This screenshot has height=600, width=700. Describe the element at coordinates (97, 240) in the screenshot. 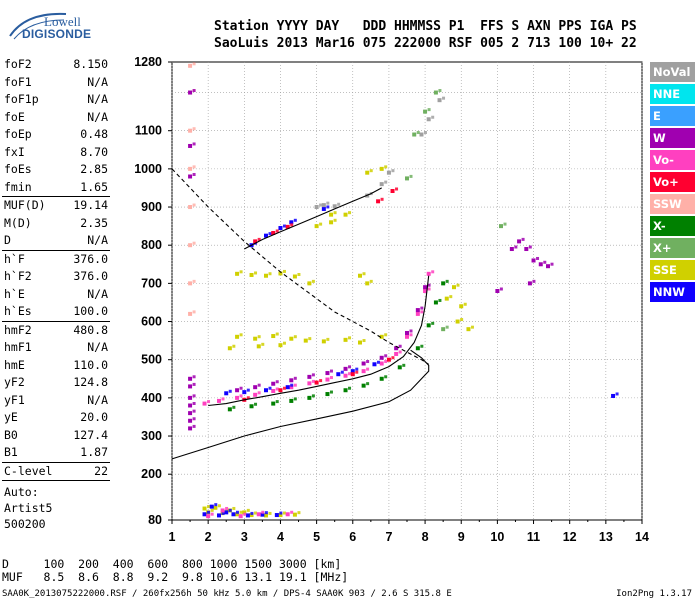

I see `param-value: N/A` at that location.